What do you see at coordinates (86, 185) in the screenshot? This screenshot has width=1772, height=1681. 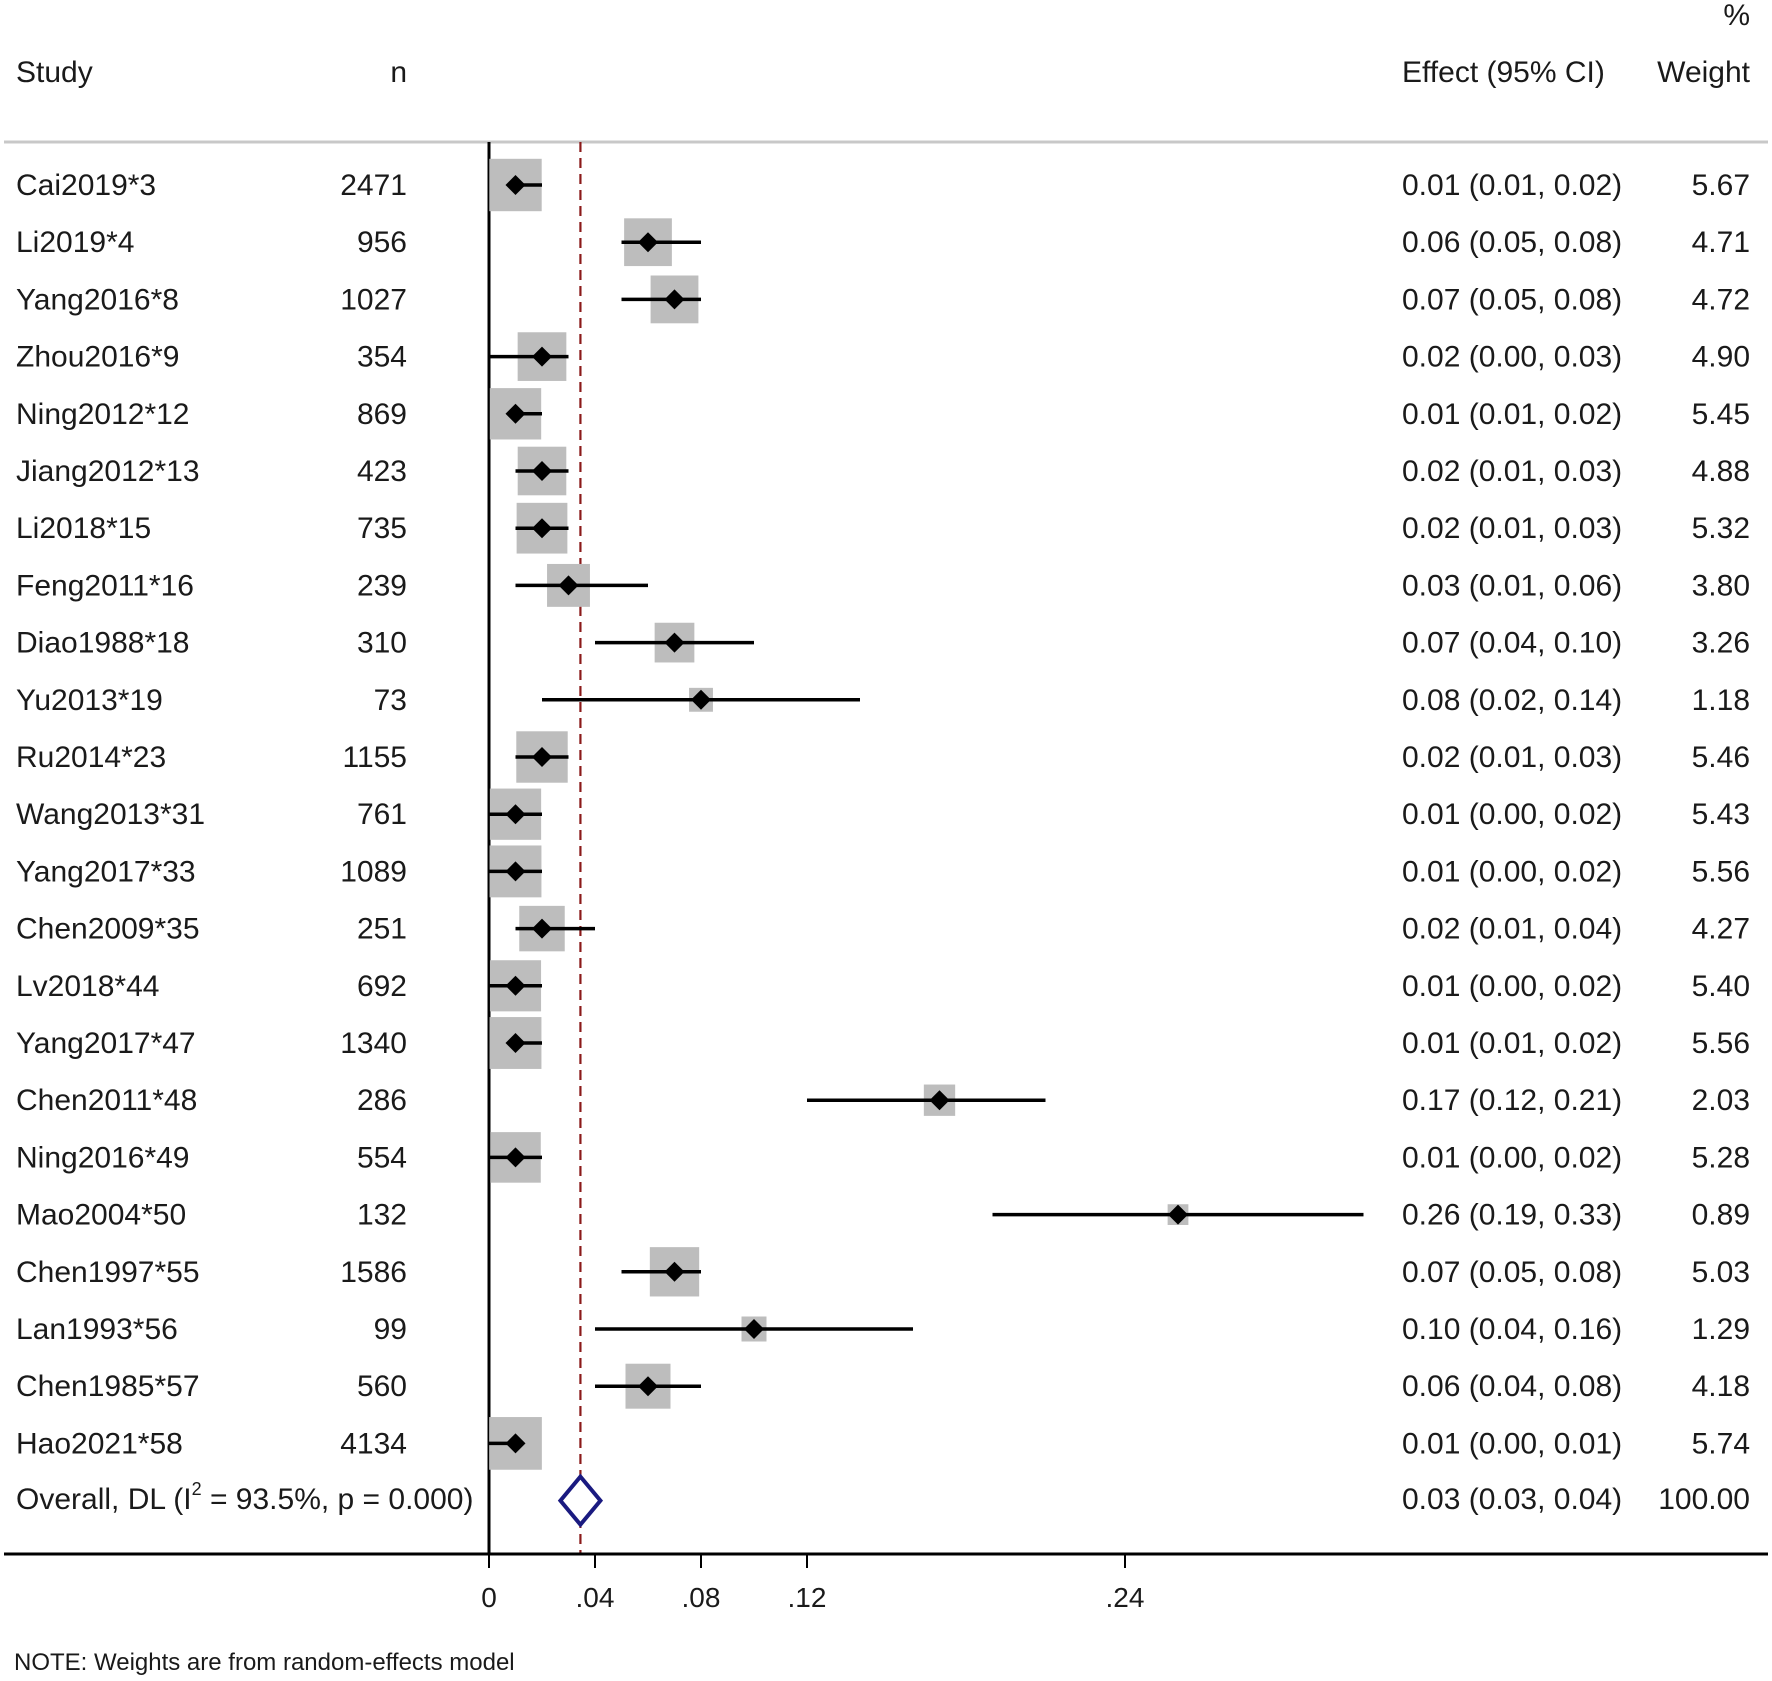 I see `study-label: Cai2019*3` at bounding box center [86, 185].